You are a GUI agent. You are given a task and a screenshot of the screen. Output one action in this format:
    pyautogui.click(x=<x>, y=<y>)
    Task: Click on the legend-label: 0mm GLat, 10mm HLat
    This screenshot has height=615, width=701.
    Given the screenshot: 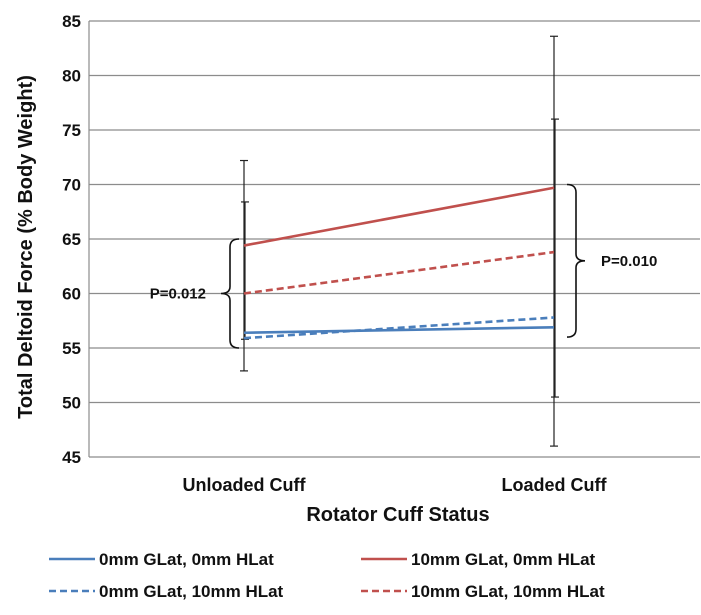 What is the action you would take?
    pyautogui.click(x=191, y=591)
    